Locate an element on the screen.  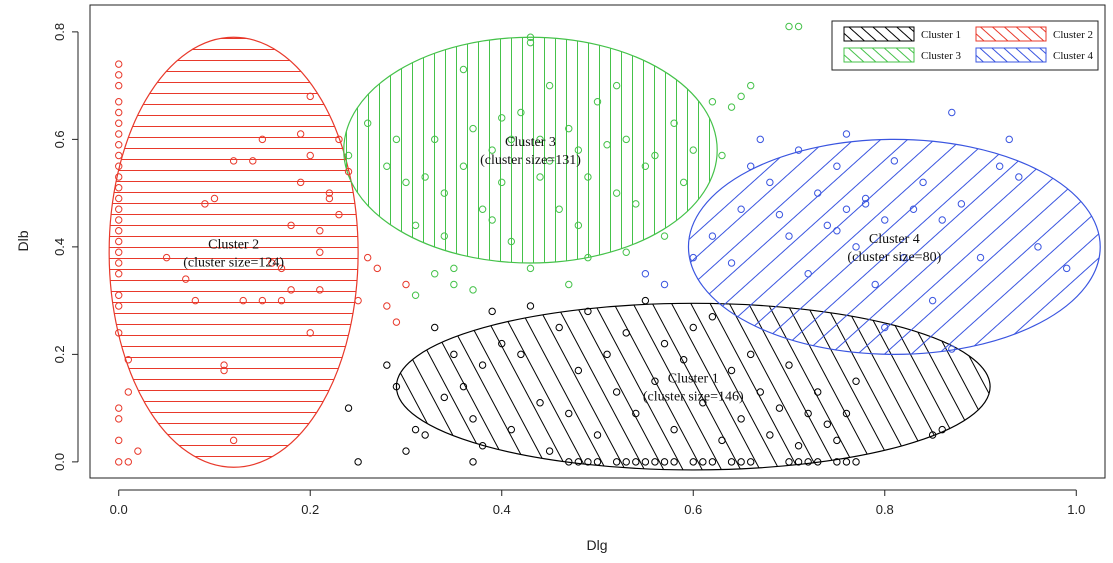
cluster-1-legend-label: Cluster 1 is located at coordinates (941, 35).